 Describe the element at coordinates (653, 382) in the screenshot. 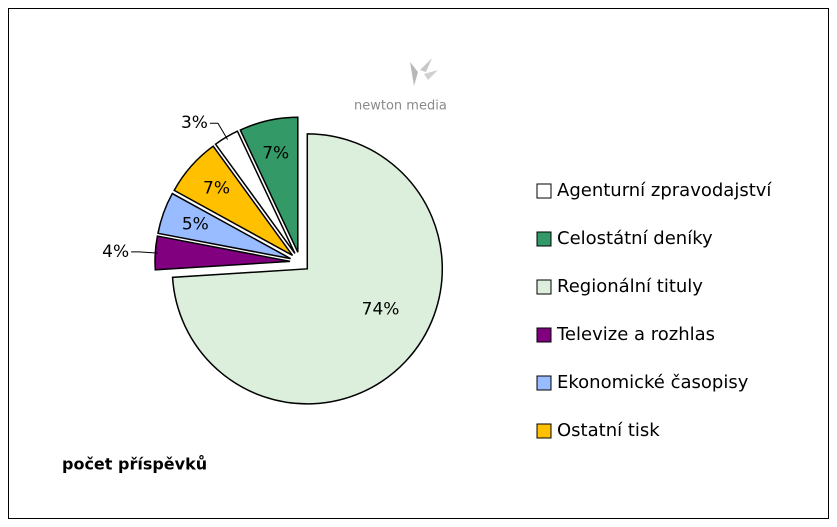

I see `legend-label: Ekonomické časopisy` at that location.